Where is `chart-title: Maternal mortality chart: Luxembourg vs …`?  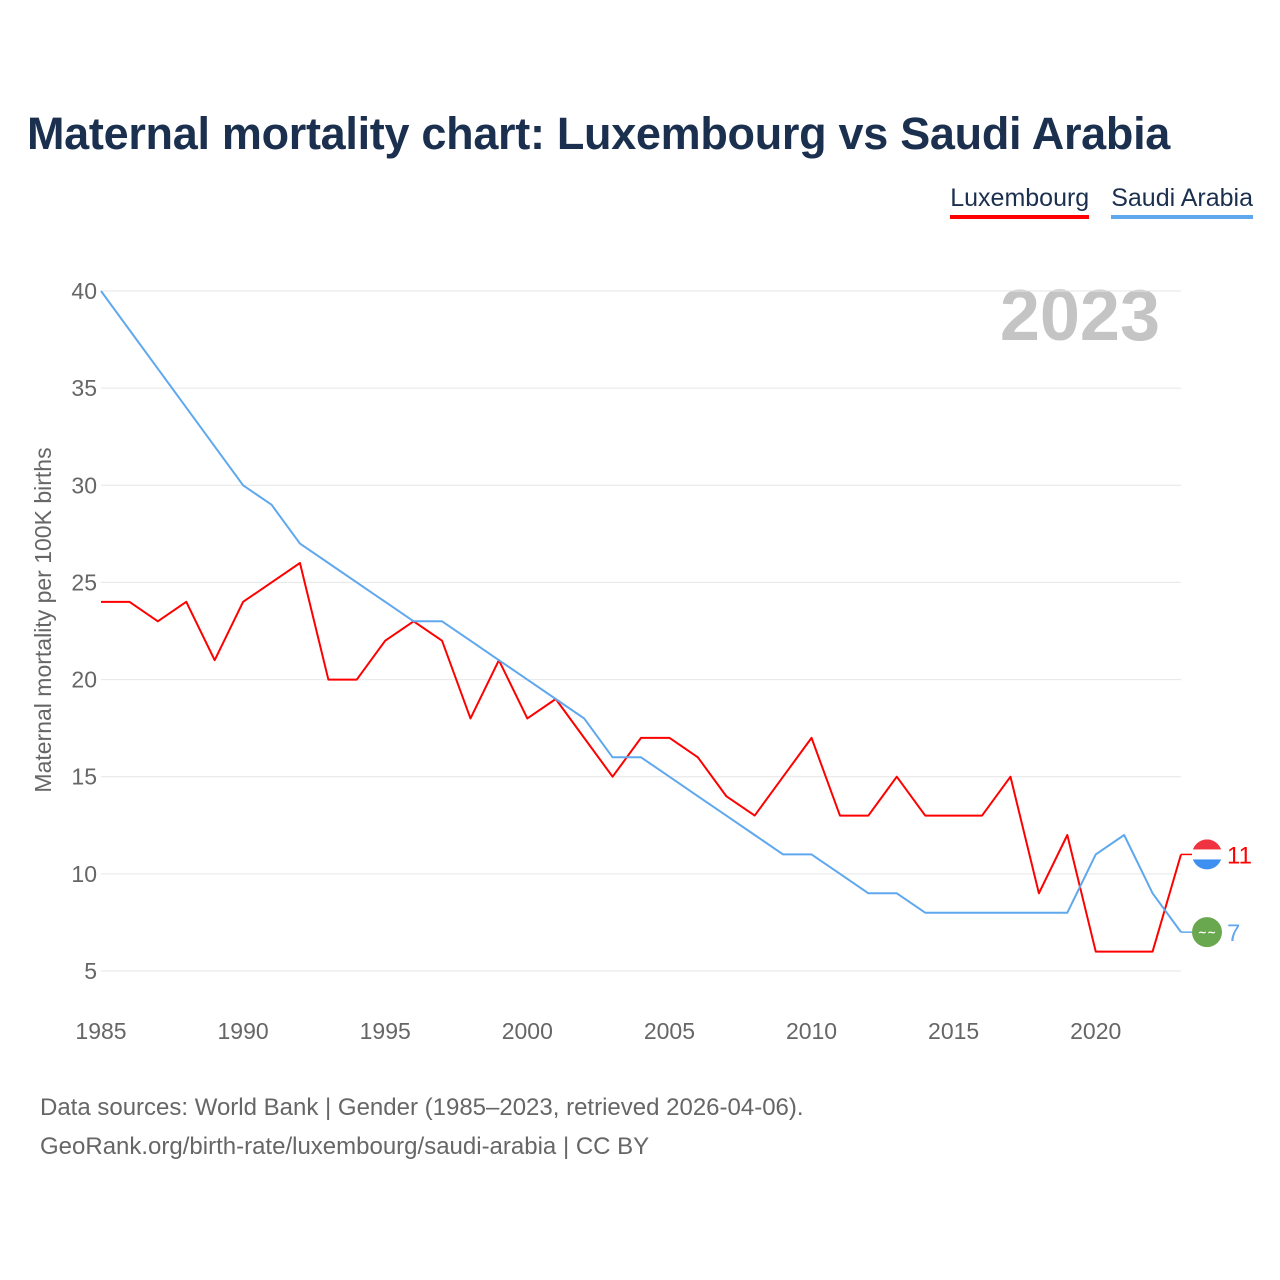 chart-title: Maternal mortality chart: Luxembourg vs … is located at coordinates (598, 133).